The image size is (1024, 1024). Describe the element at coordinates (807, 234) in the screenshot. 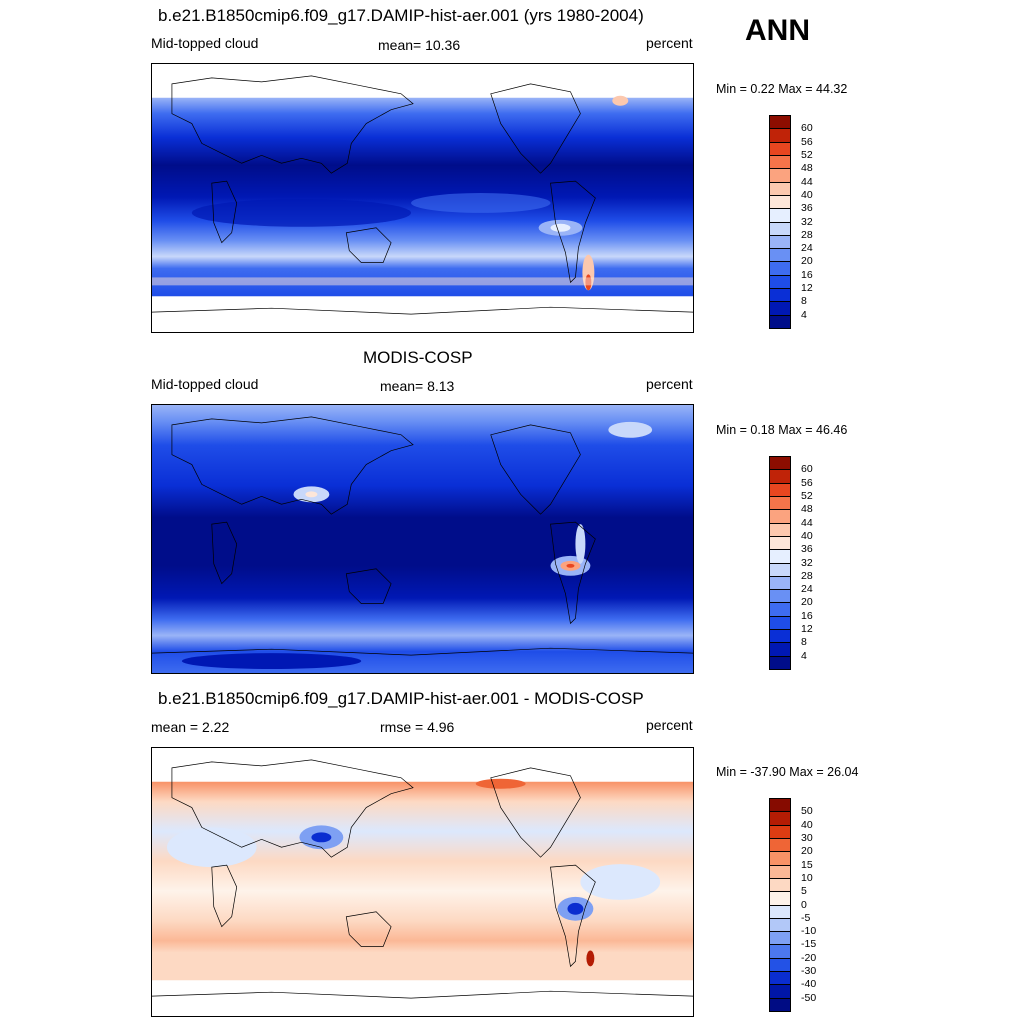

I see `colorbar-tick-label: 28` at that location.